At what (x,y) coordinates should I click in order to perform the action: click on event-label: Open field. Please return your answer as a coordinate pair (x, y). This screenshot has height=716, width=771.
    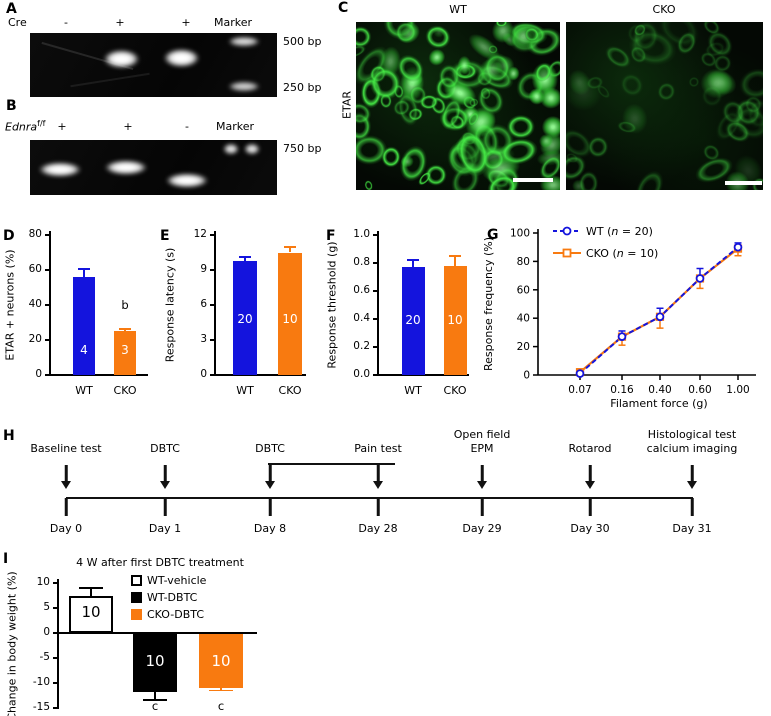
    Looking at the image, I should click on (482, 434).